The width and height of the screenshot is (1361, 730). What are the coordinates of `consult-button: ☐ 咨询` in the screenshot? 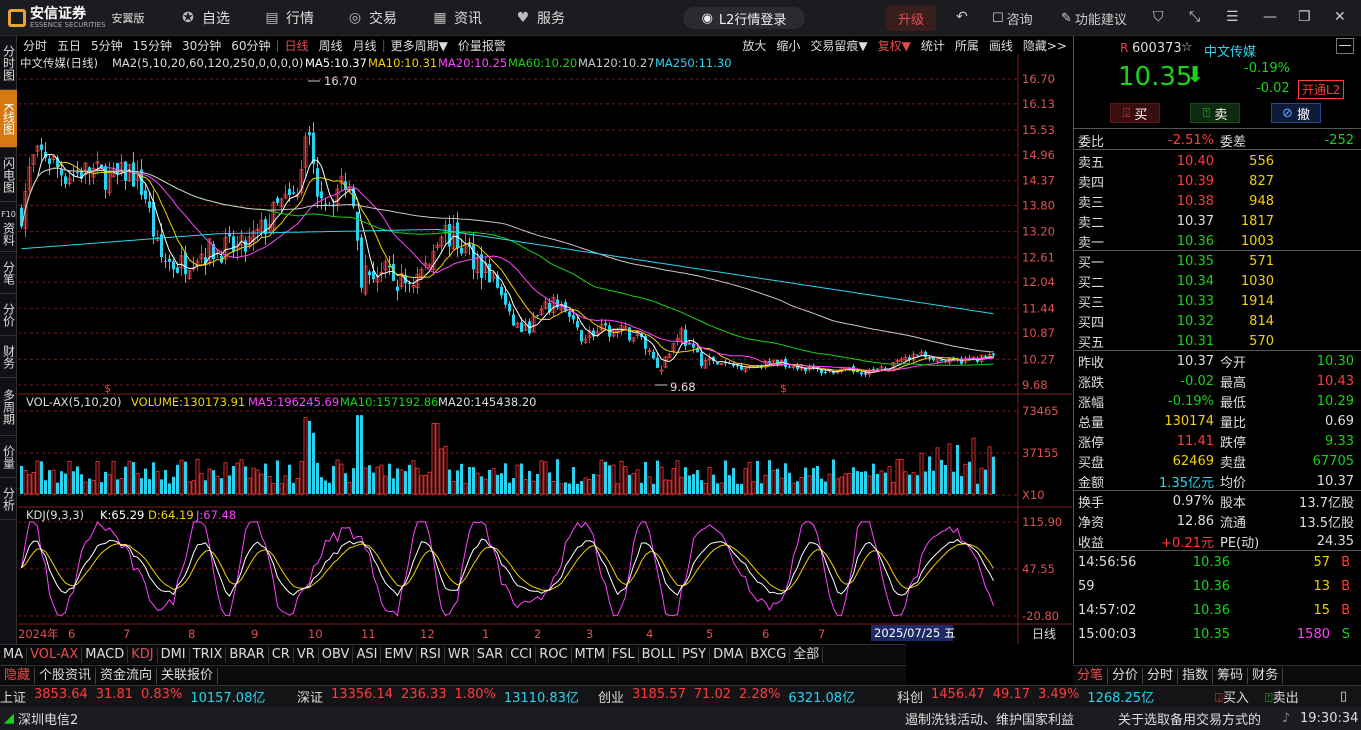 It's located at (1012, 18).